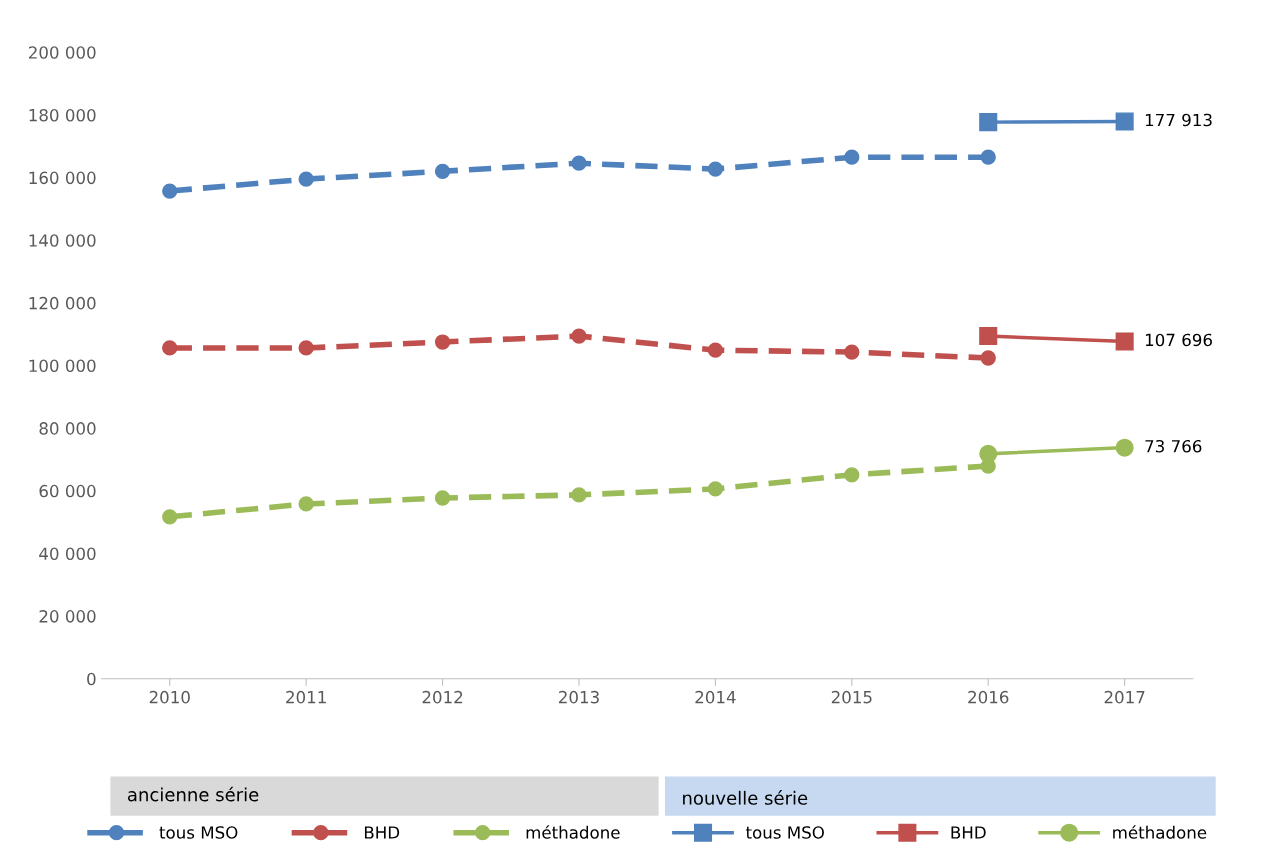  I want to click on y-tick-label: 20 000, so click(67, 616).